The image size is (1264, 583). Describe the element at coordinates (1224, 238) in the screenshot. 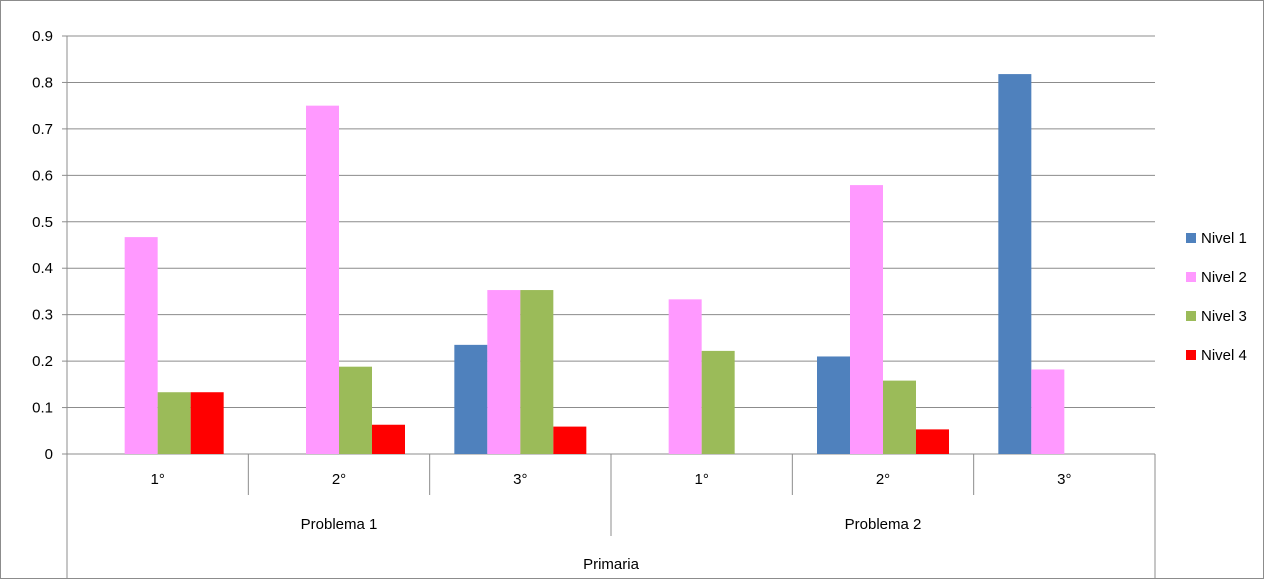

I see `legend-label: Nivel 1` at that location.